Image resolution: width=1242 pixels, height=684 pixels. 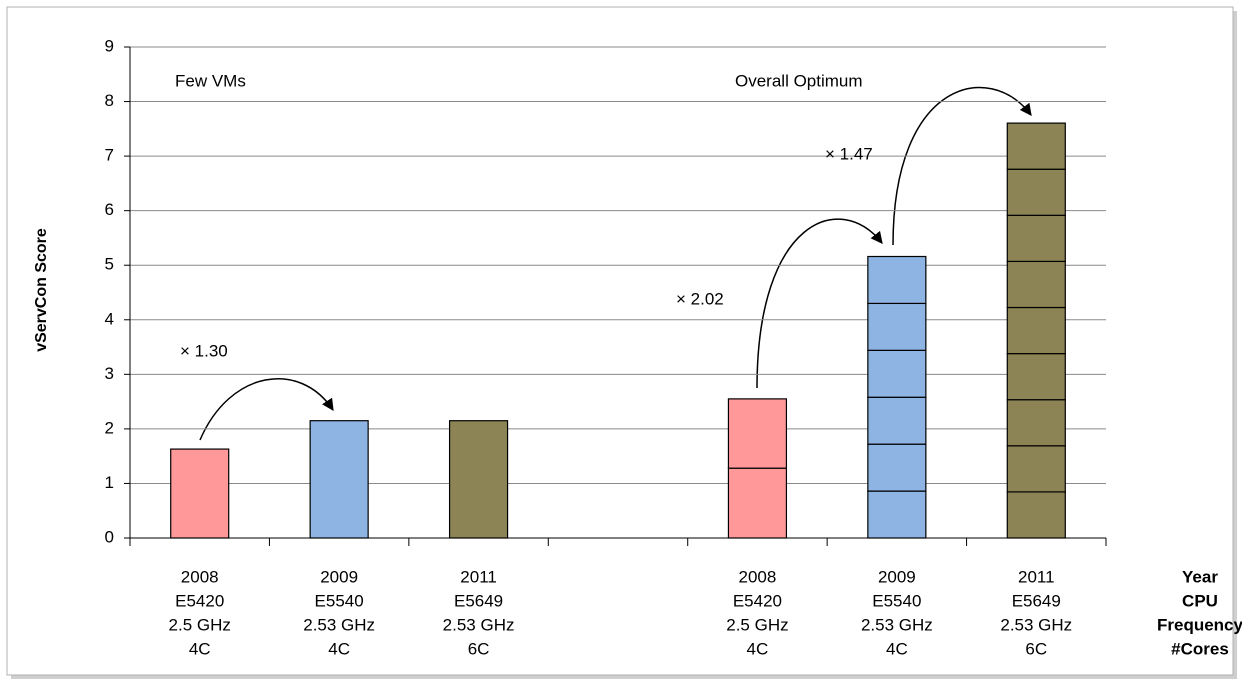 I want to click on annotation: × 1.30, so click(x=204, y=350).